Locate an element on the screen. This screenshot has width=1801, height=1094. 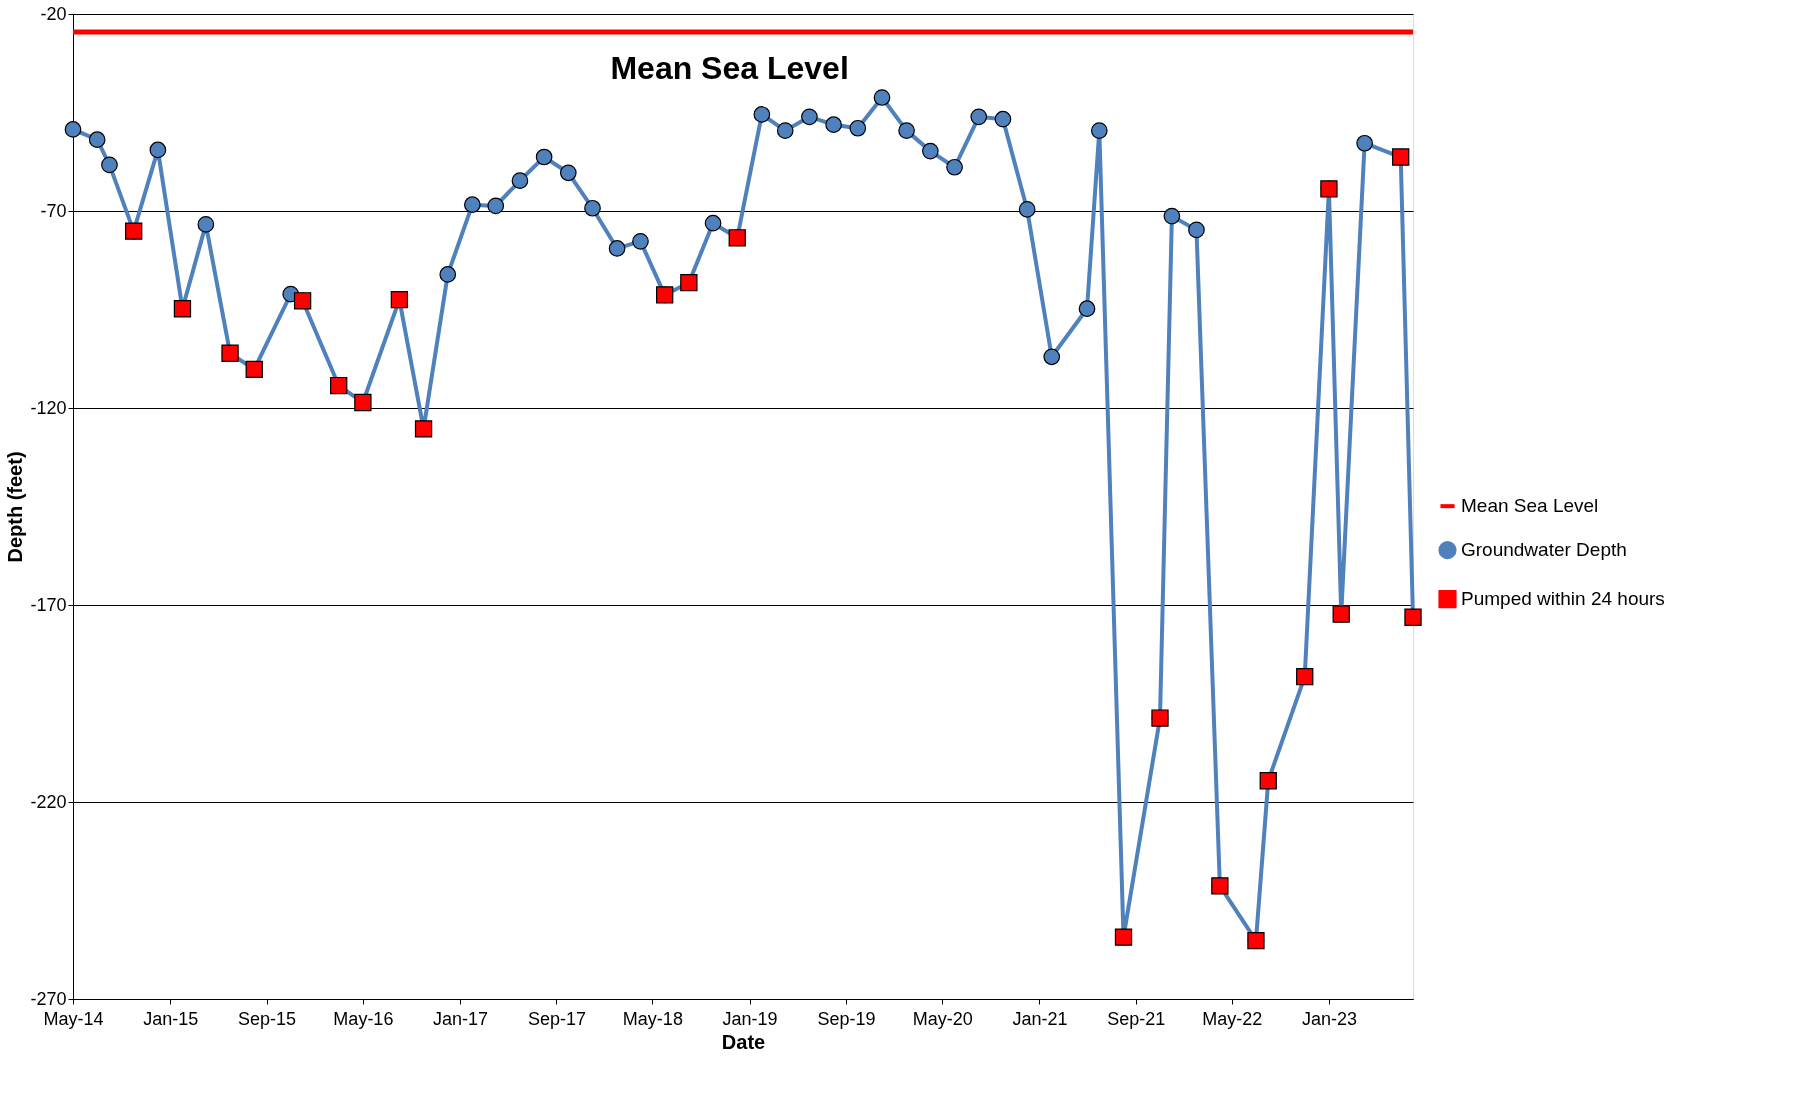
x-tick-label: Jan-19 is located at coordinates (750, 1018).